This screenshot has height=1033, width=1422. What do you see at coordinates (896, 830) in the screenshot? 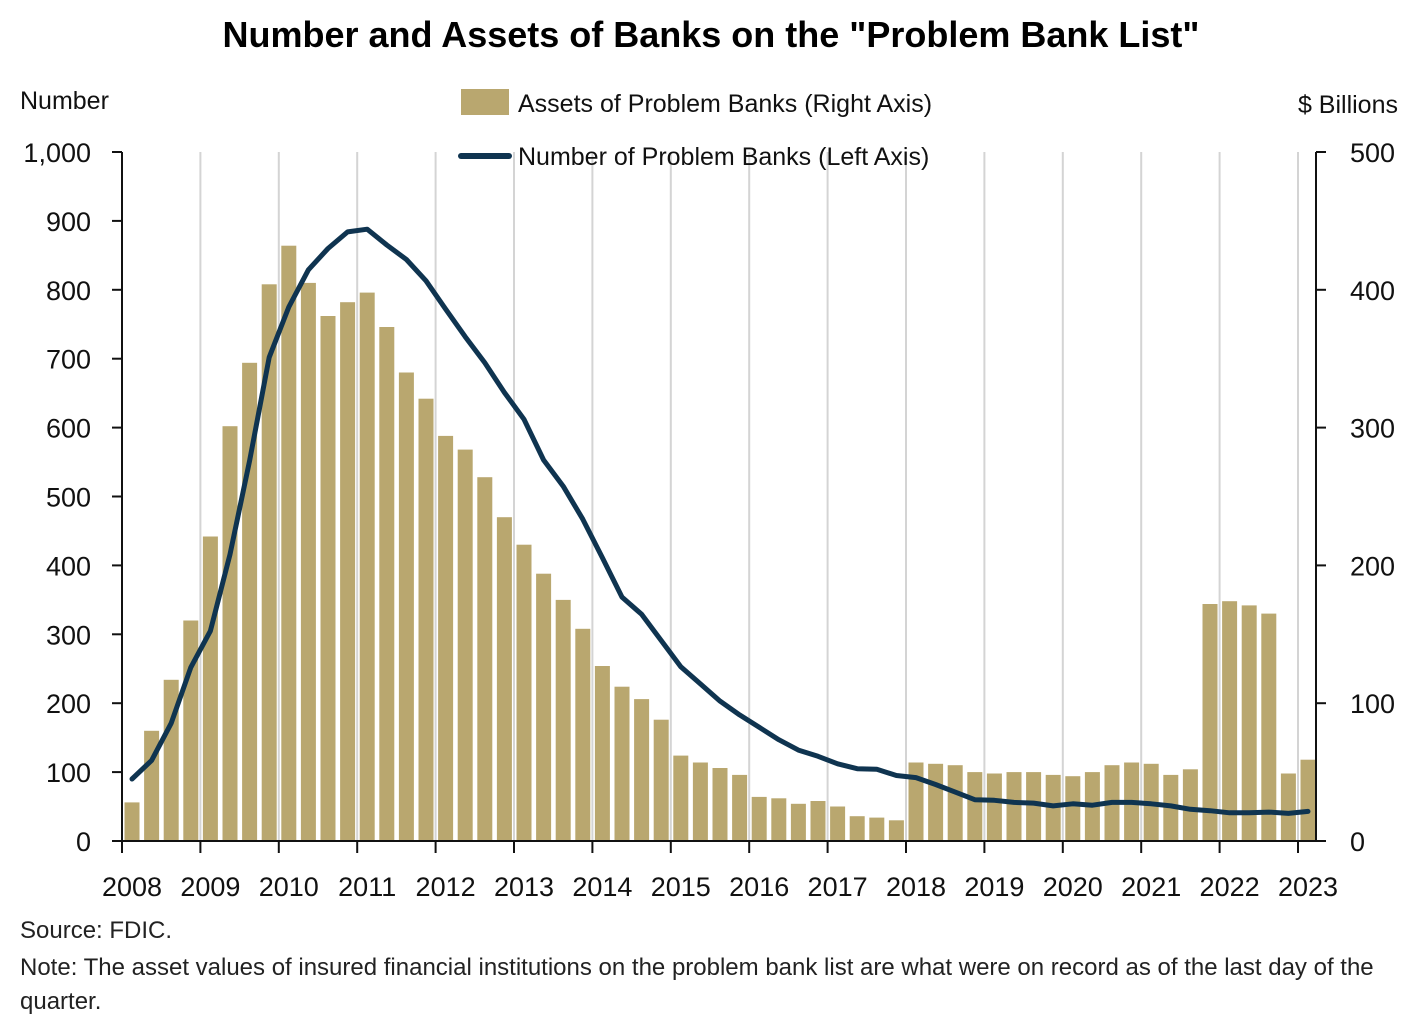
I see `bar-2017Q4` at bounding box center [896, 830].